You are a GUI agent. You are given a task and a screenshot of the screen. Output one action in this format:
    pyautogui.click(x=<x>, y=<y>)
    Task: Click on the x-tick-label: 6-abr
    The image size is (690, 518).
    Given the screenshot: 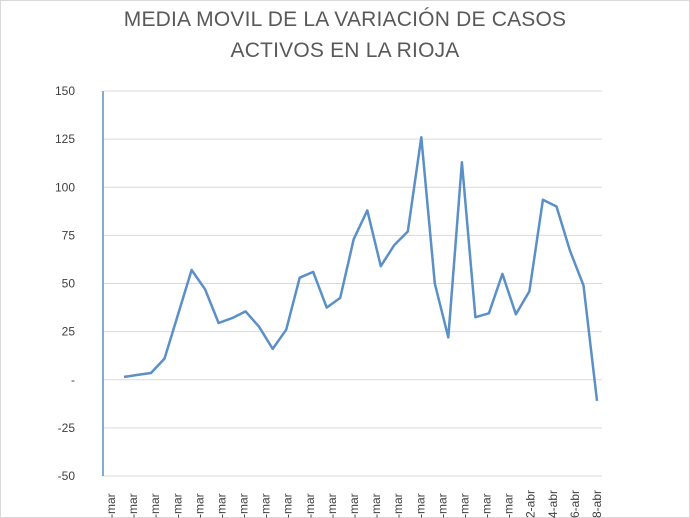 What is the action you would take?
    pyautogui.click(x=575, y=504)
    